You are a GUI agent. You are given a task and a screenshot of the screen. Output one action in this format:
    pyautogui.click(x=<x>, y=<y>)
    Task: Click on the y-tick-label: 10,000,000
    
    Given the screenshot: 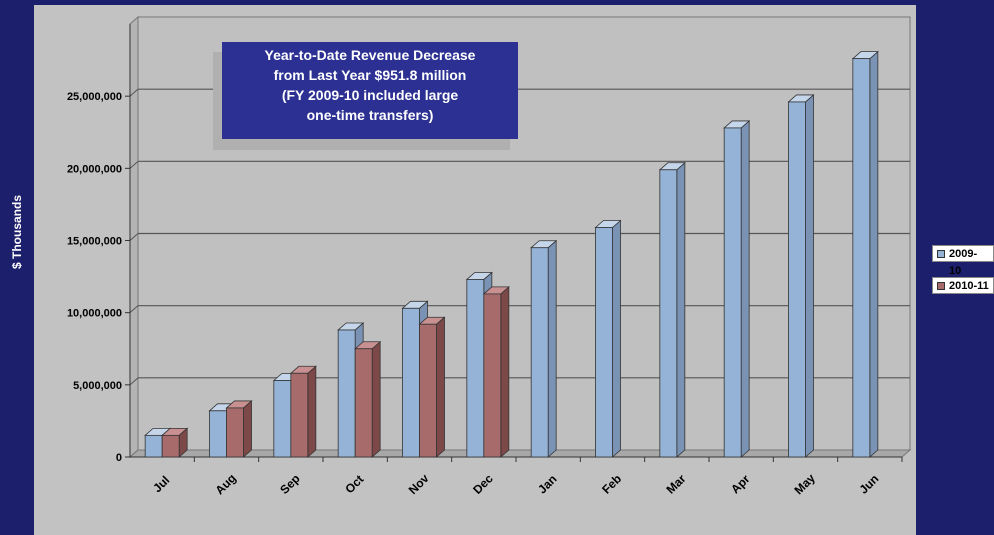 What is the action you would take?
    pyautogui.click(x=94, y=314)
    